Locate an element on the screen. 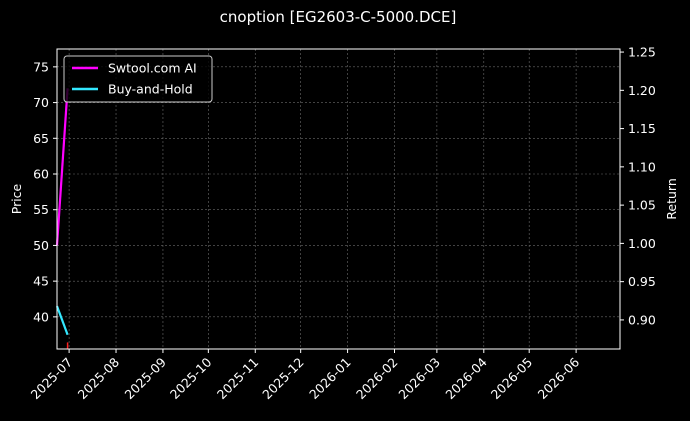 Image resolution: width=690 pixels, height=421 pixels. y-tick-label-right: 0.90 is located at coordinates (642, 319).